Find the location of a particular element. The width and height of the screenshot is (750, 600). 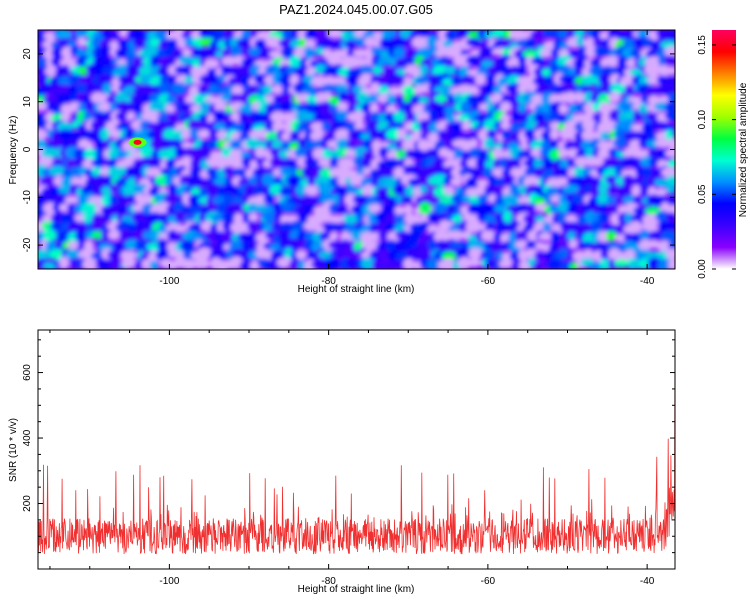

y-tick-label: 10 is located at coordinates (27, 102).